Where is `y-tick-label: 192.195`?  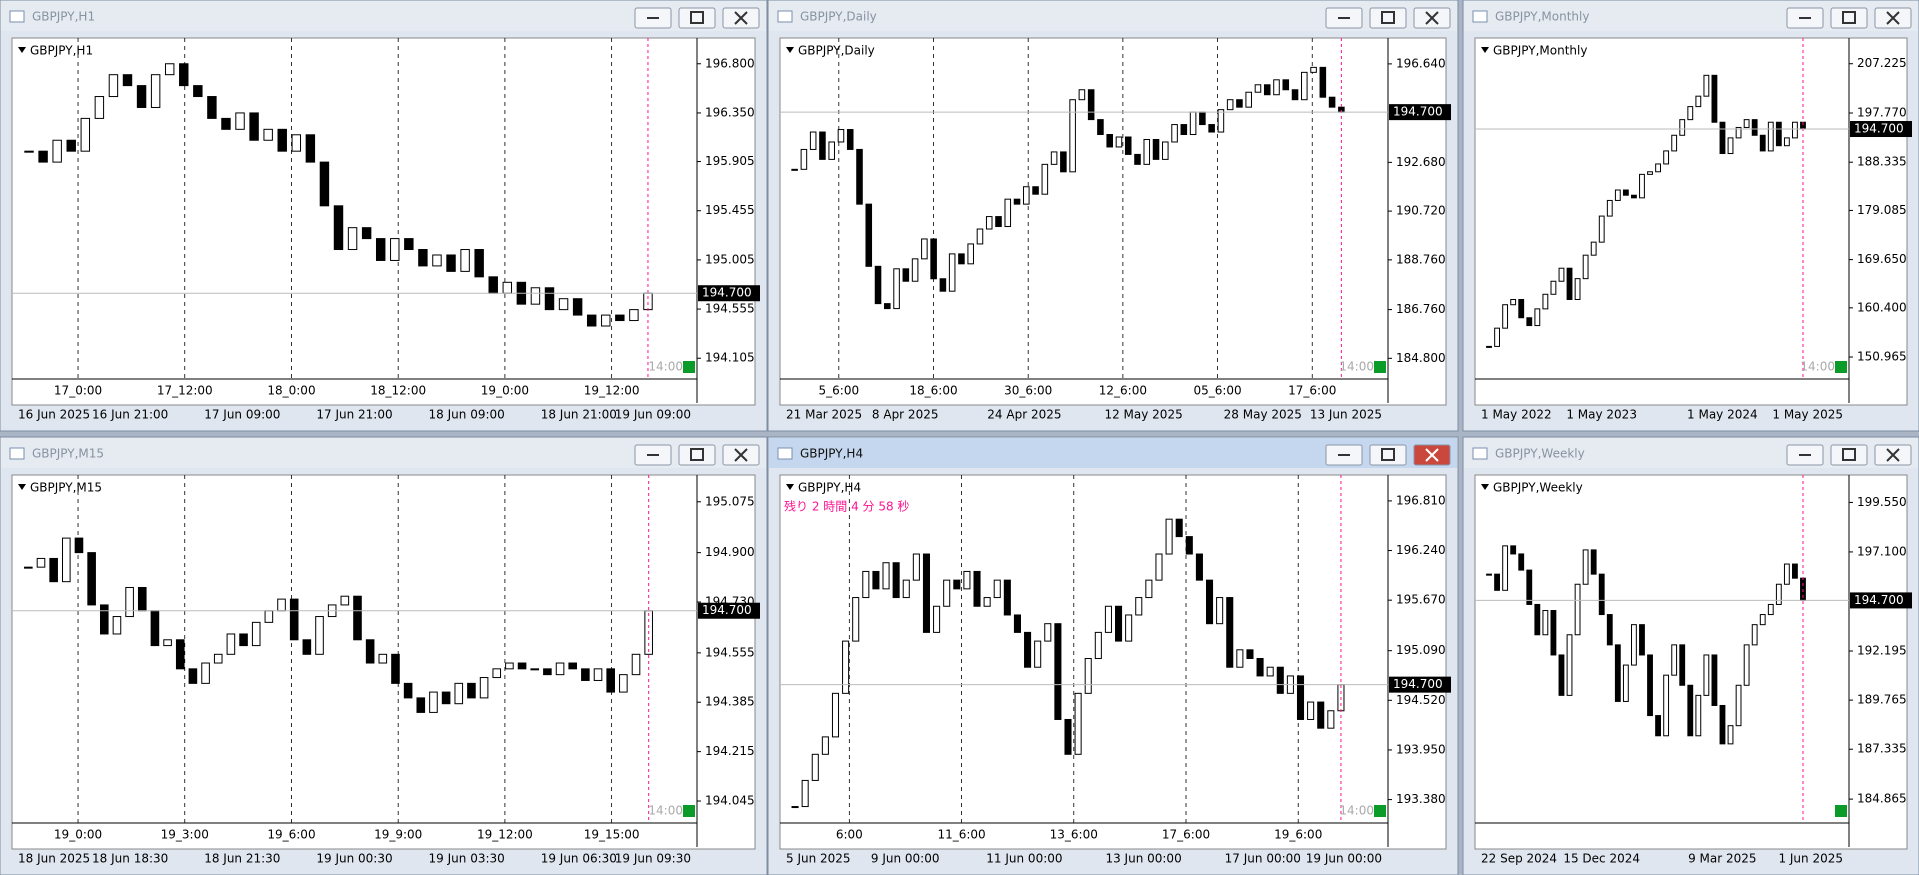 y-tick-label: 192.195 is located at coordinates (1882, 651).